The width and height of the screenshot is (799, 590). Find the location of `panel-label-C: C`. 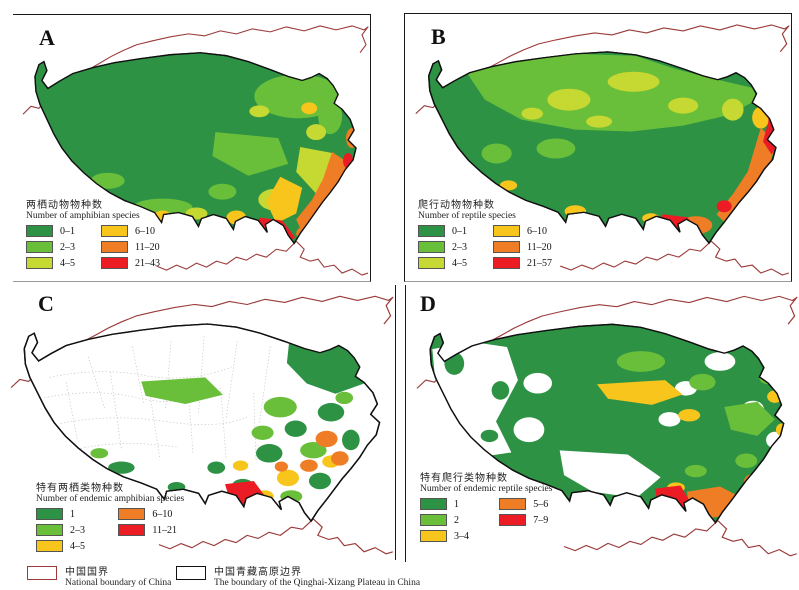

panel-label-C: C is located at coordinates (46, 303).